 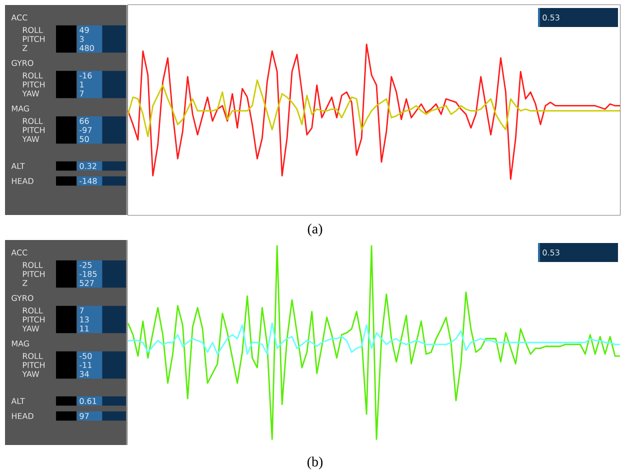 What do you see at coordinates (315, 463) in the screenshot?
I see `text: (b)` at bounding box center [315, 463].